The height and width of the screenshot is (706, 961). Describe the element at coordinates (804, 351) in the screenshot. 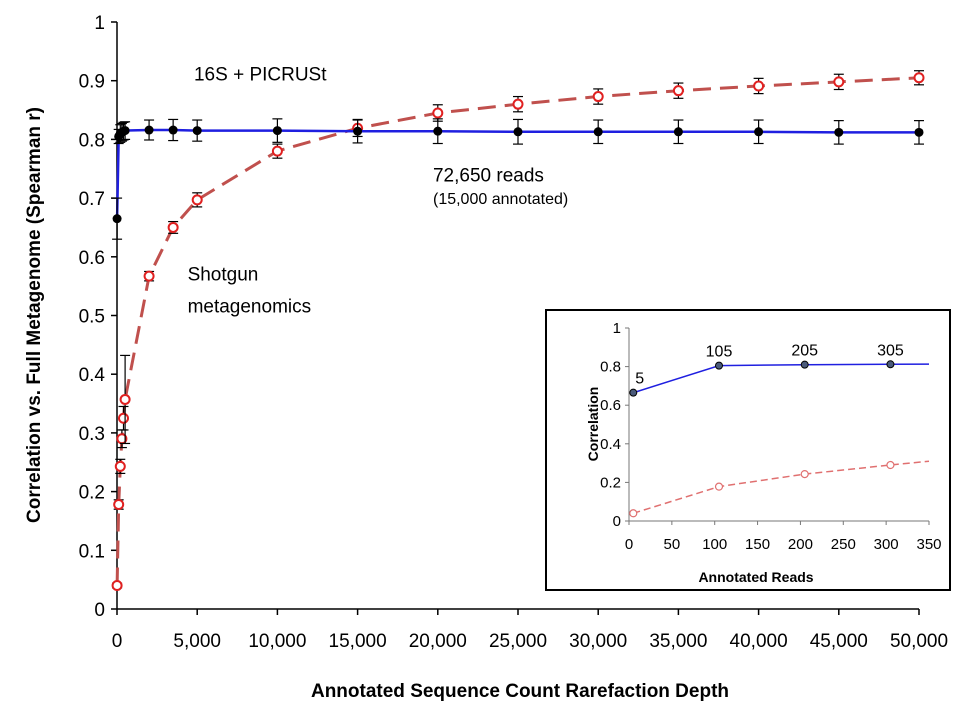

I see `inset-point-label: 205` at that location.